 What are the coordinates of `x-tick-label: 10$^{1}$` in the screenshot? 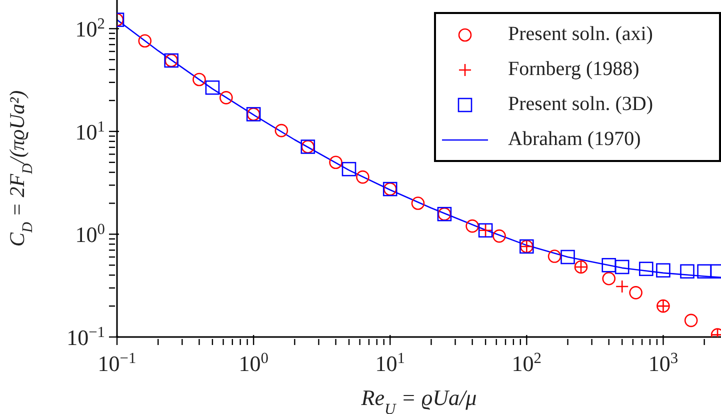 It's located at (390, 363).